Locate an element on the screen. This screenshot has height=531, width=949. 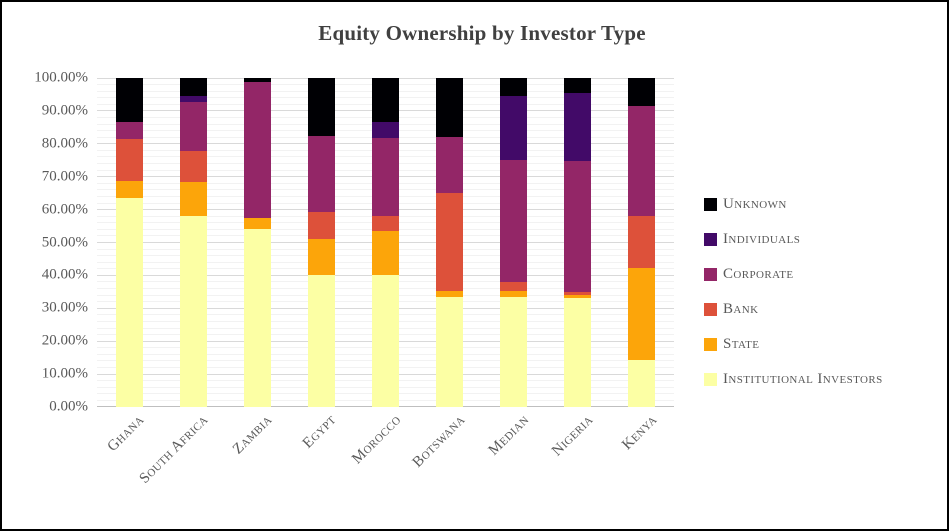
legend-swatch-individuals-icon is located at coordinates (710, 239).